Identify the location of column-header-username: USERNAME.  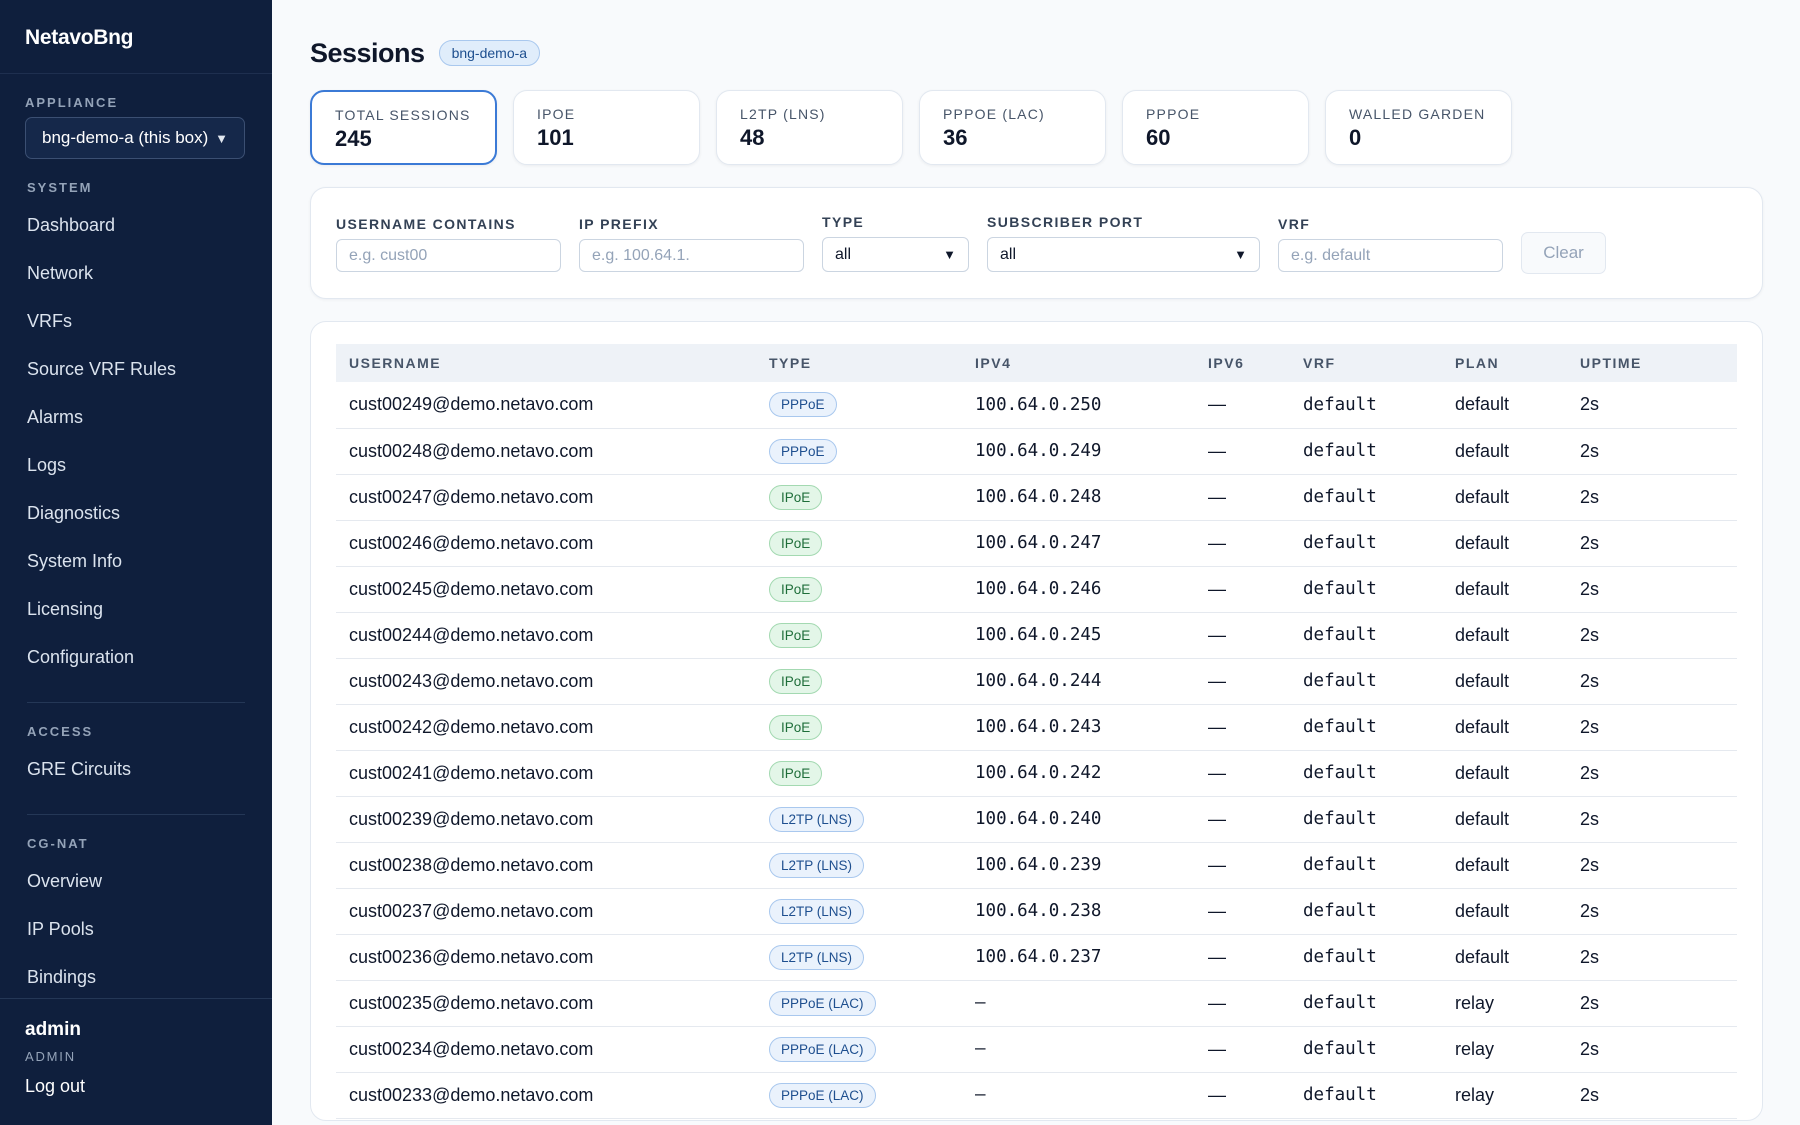
(395, 363).